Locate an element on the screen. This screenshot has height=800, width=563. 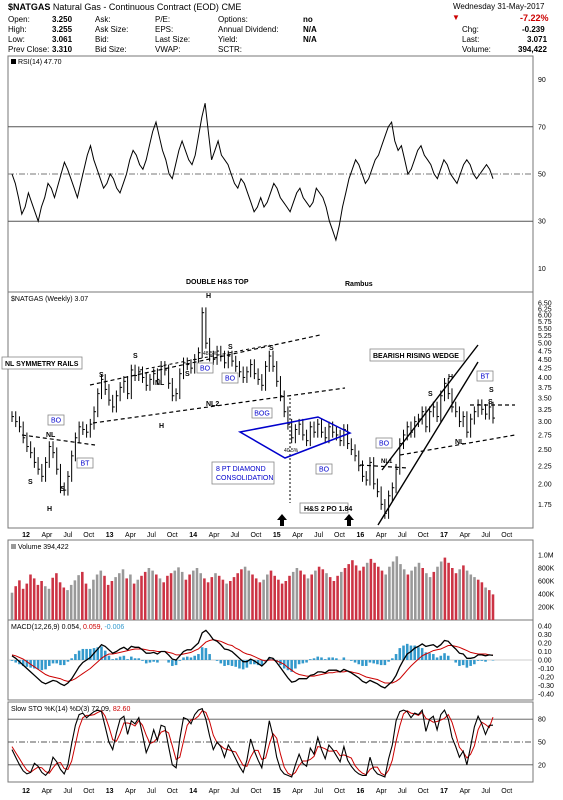
price-tick-label: 2.50 is located at coordinates (545, 450).